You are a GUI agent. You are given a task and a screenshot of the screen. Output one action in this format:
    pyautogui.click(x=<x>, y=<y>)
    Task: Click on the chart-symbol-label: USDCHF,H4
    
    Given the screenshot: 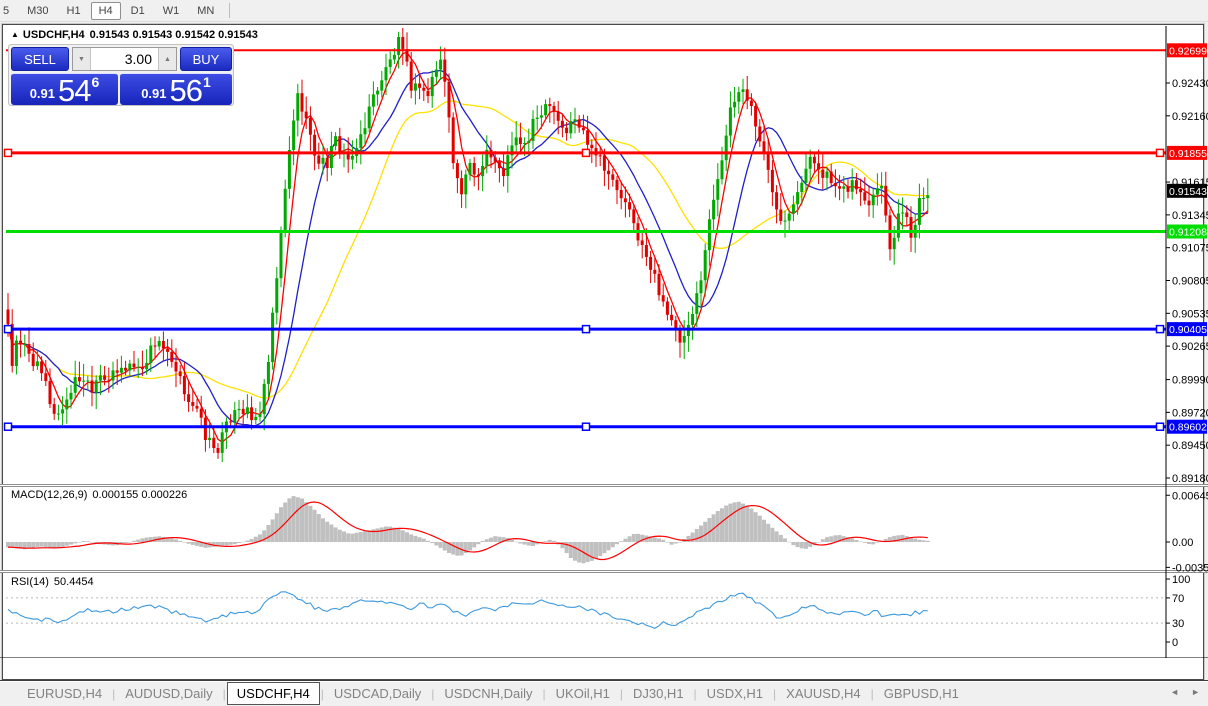 What is the action you would take?
    pyautogui.click(x=53, y=35)
    